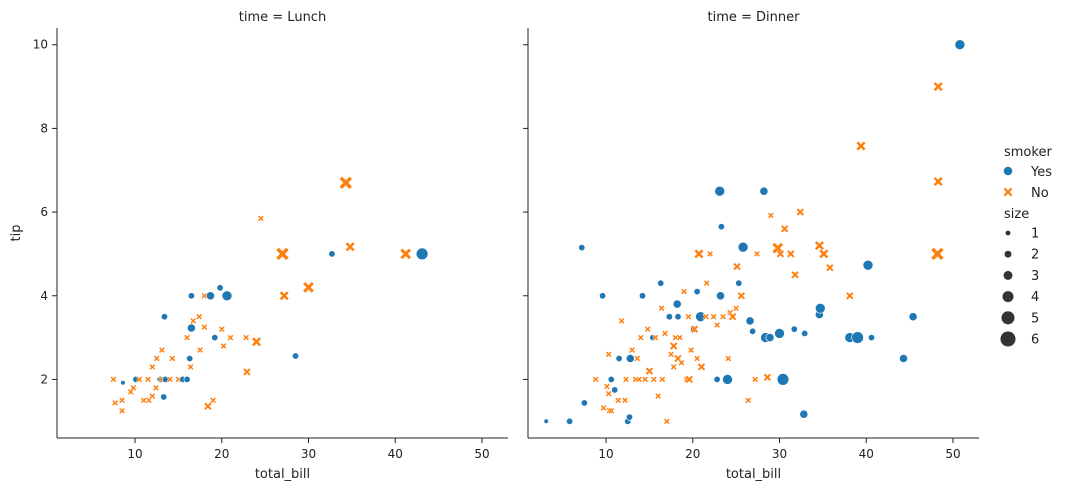 This screenshot has height=490, width=1066. Describe the element at coordinates (282, 17) in the screenshot. I see `panel-title-lunch: time = Lunch` at that location.